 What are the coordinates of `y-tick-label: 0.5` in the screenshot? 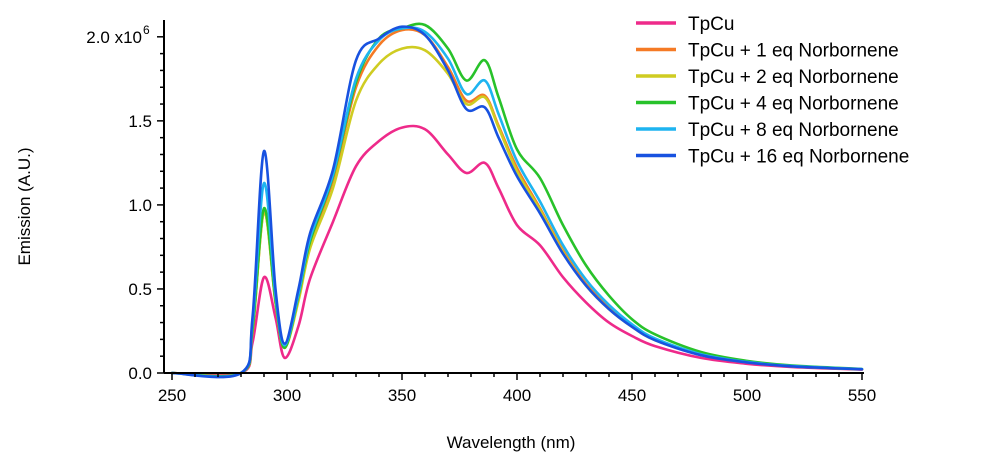 It's located at (140, 289).